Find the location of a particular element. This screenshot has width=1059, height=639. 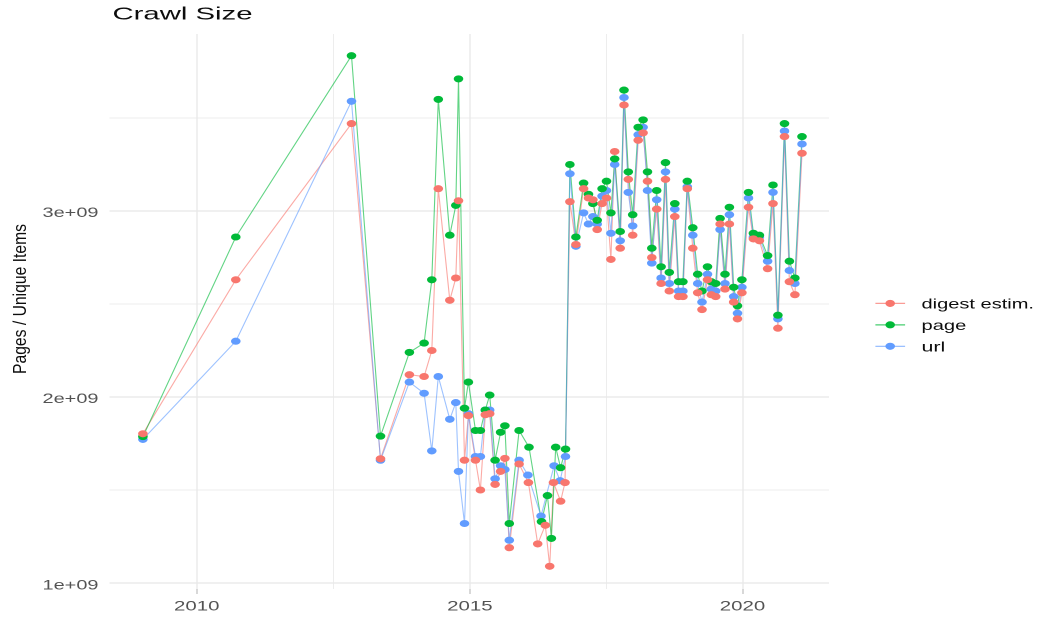

svg-text: Crawl Size is located at coordinates (183, 14).